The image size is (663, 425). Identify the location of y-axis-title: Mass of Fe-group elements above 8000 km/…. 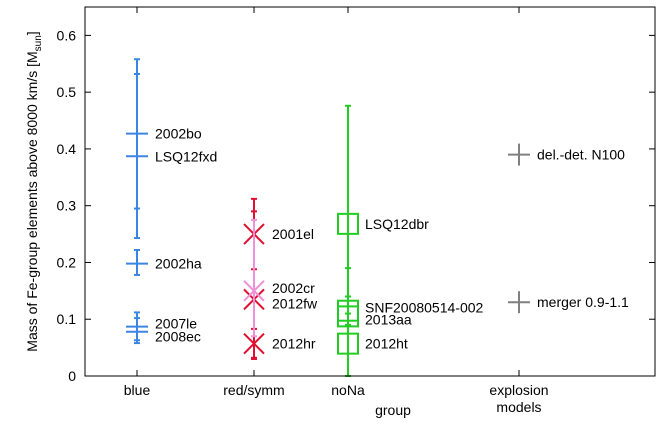
(34, 191).